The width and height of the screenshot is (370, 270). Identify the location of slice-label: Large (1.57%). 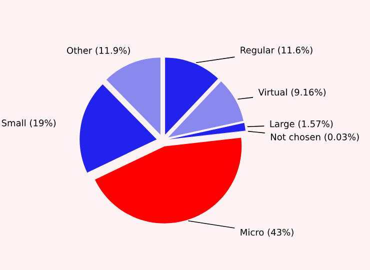
(301, 124).